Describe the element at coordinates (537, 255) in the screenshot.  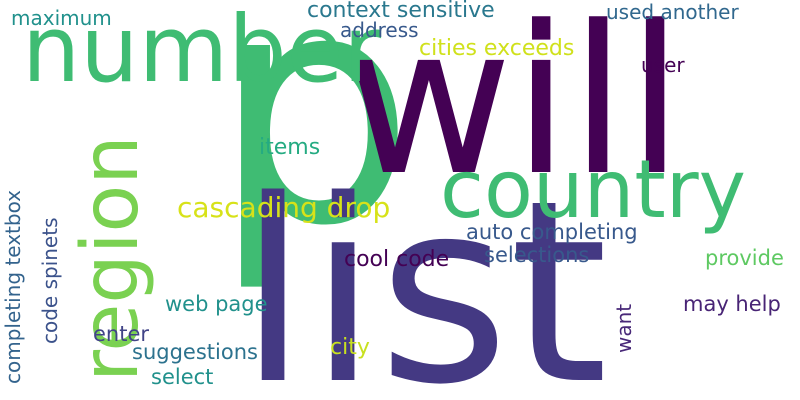
I see `word-selections: selections` at that location.